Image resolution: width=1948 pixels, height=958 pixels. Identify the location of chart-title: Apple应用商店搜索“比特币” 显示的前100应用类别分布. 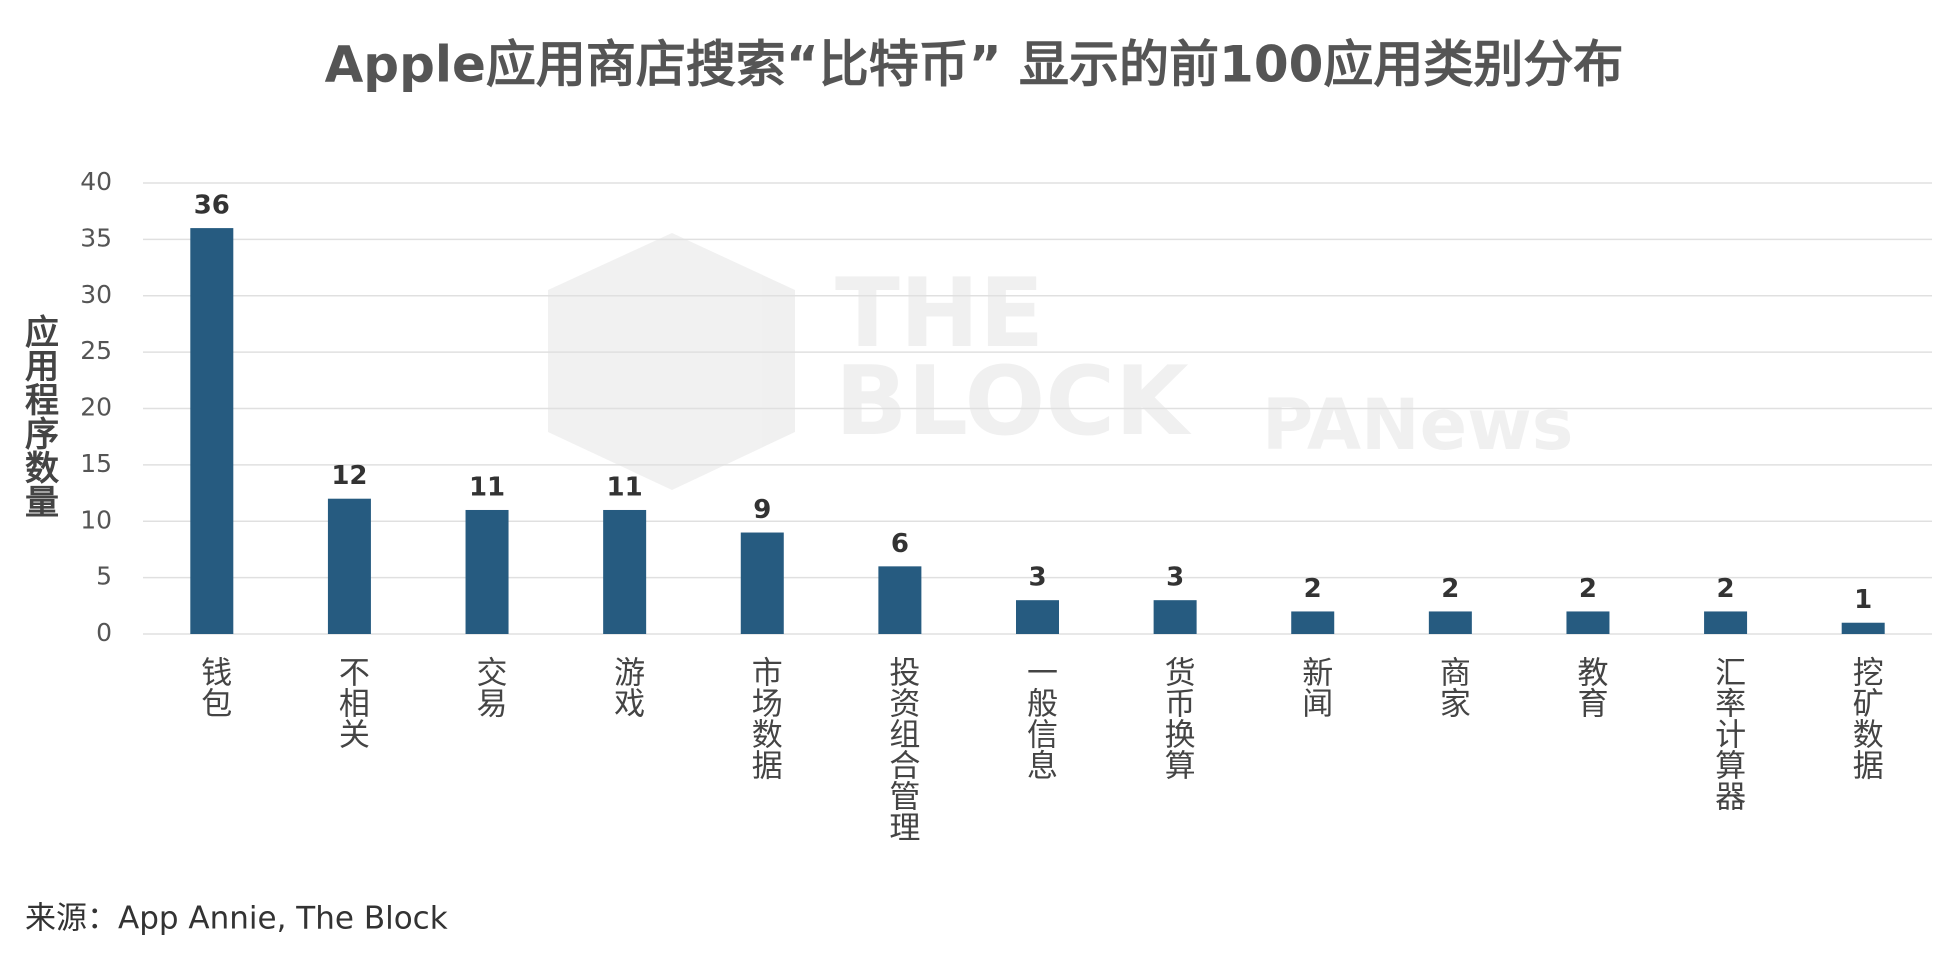
(974, 65).